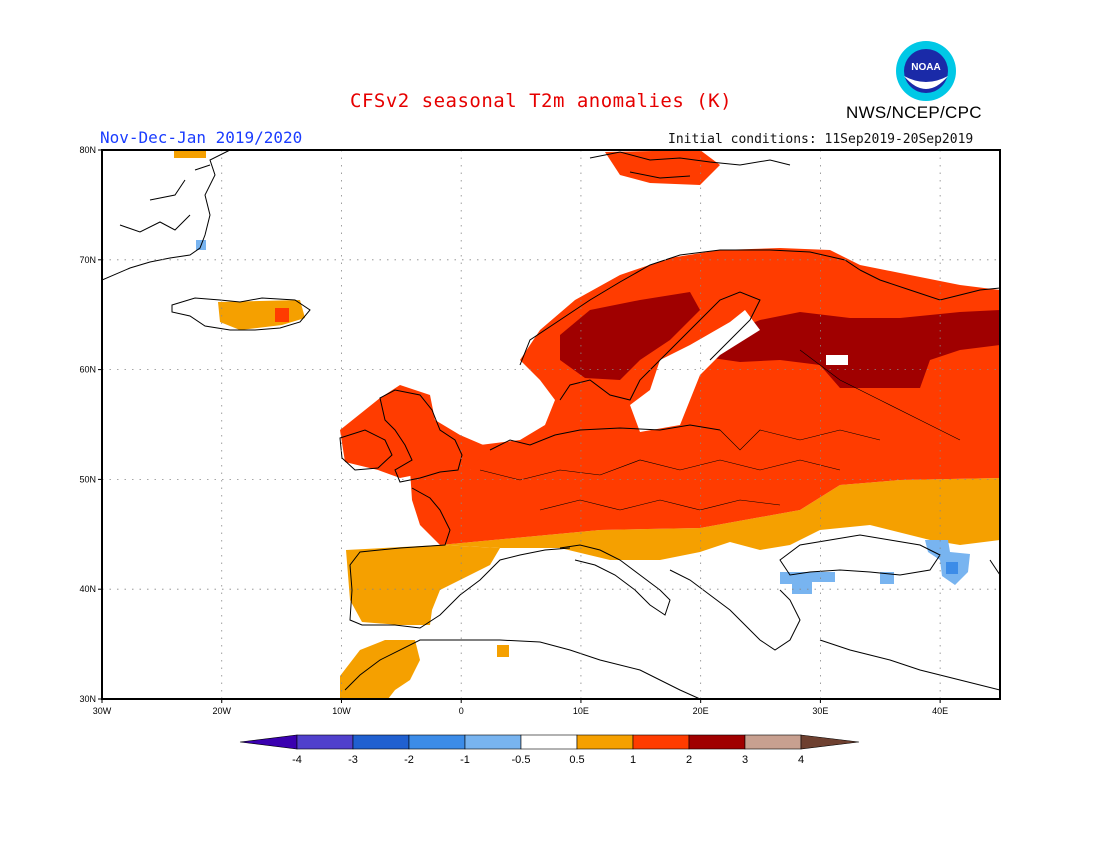 This screenshot has height=850, width=1100. I want to click on initial-conditions: Initial conditions: 11Sep2019-20Sep2019, so click(821, 139).